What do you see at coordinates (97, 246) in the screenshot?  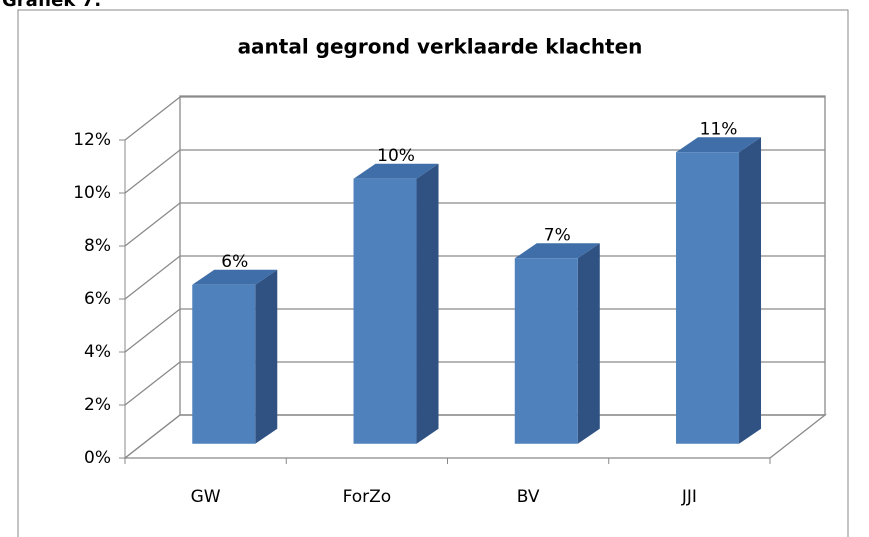 I see `y-tick-label: 8%` at bounding box center [97, 246].